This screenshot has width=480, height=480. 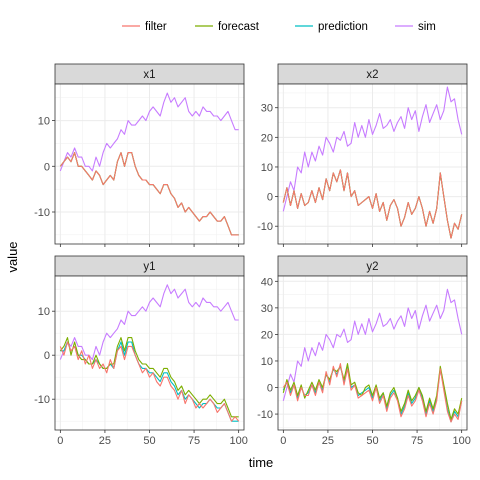 What do you see at coordinates (239, 27) in the screenshot?
I see `legend-label-forecast: forecast` at bounding box center [239, 27].